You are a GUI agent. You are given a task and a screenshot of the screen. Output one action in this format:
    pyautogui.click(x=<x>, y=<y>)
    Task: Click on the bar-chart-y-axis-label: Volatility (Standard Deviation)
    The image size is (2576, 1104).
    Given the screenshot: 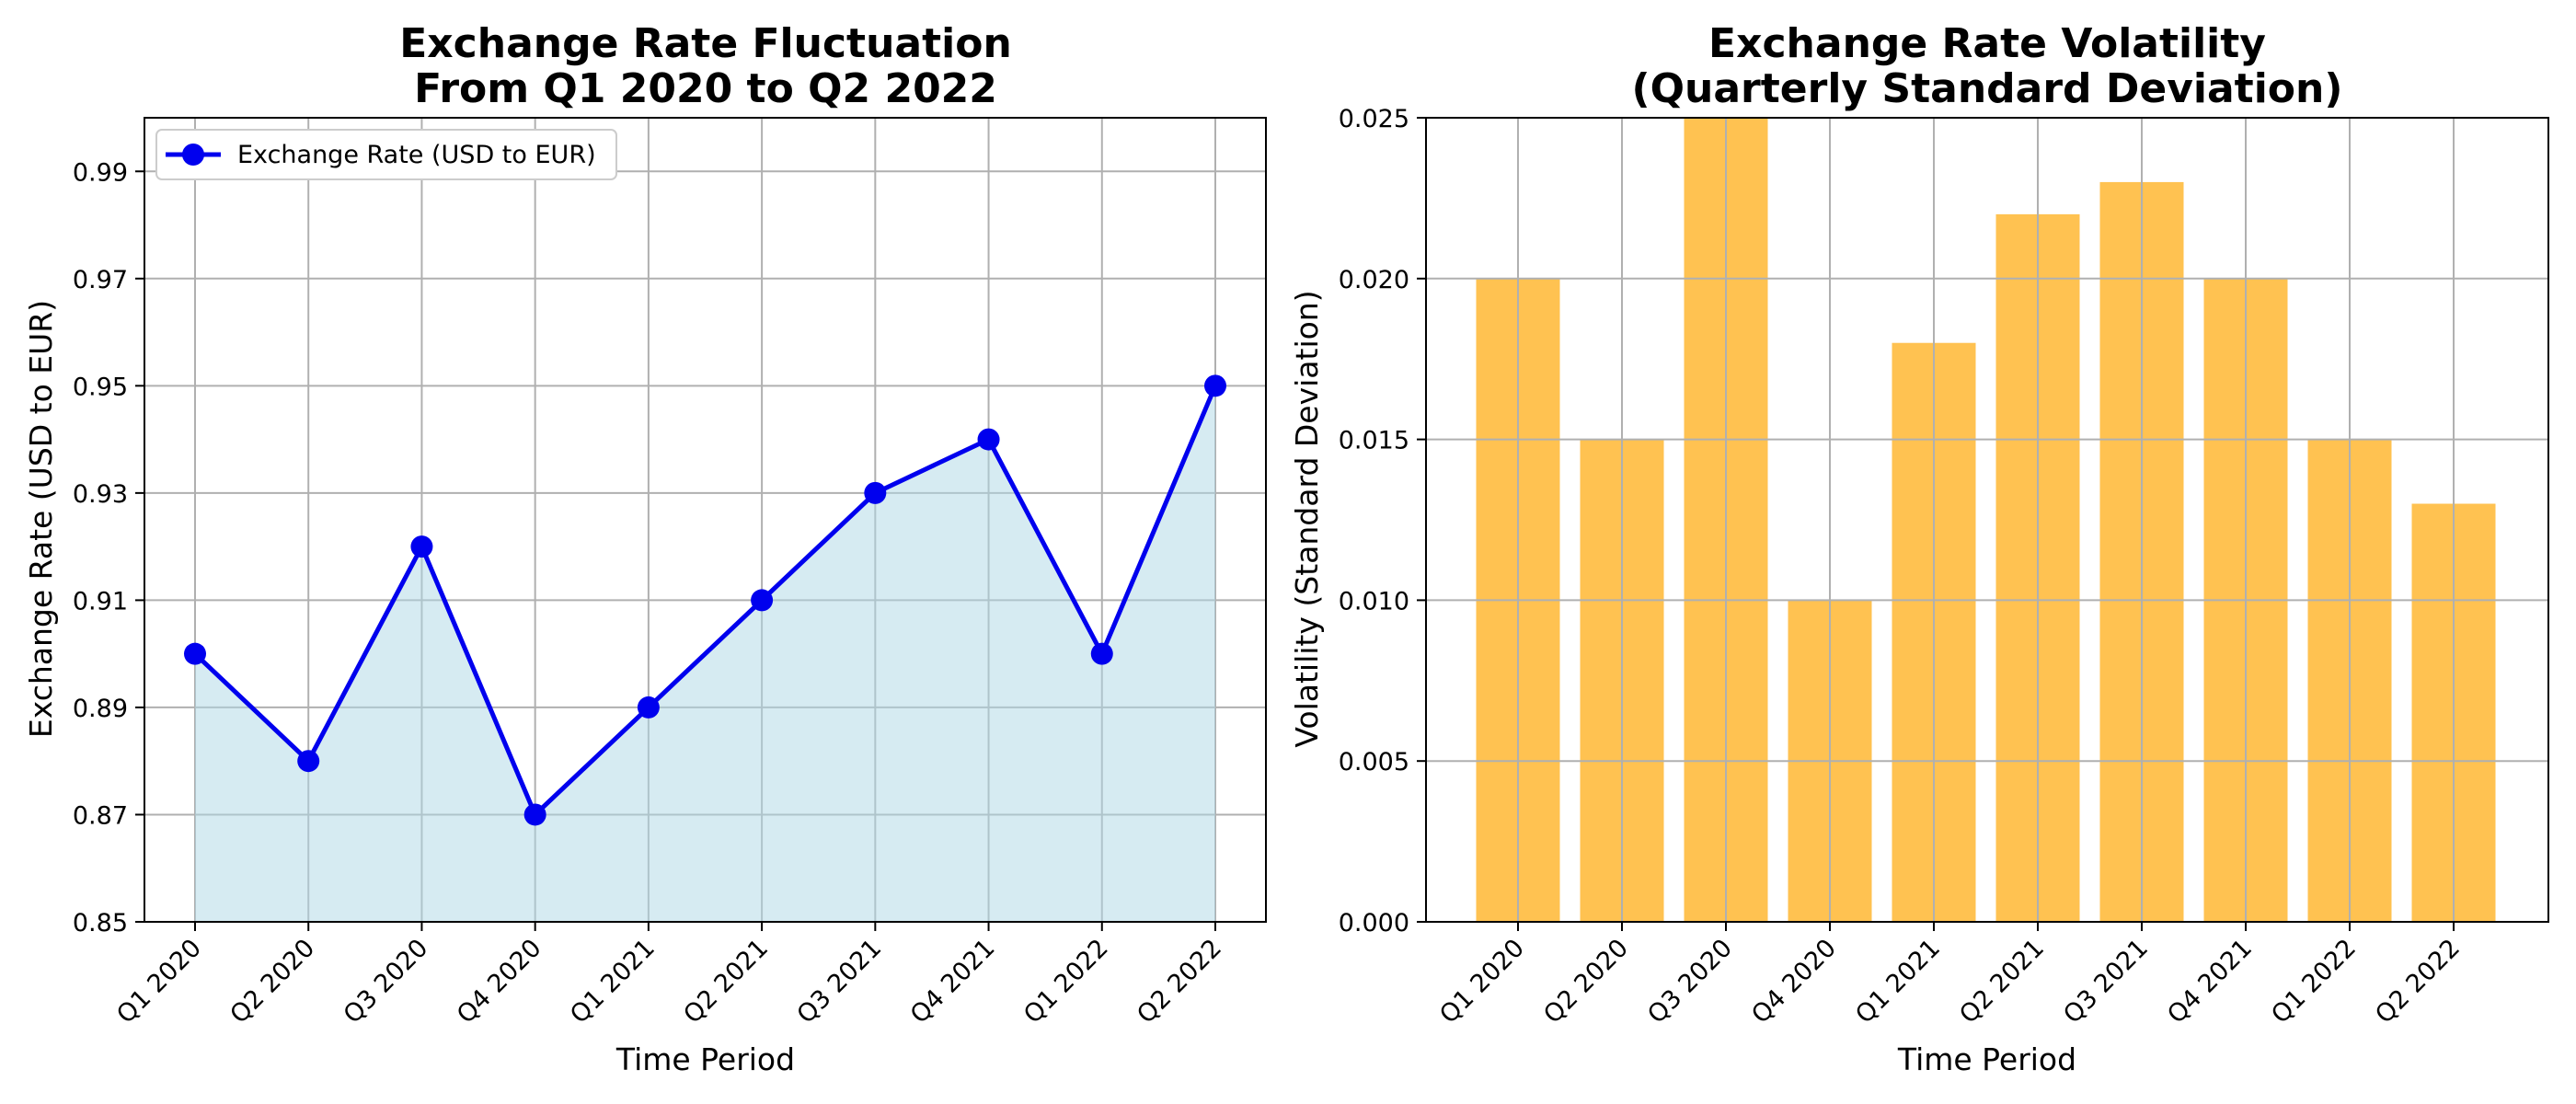 What is the action you would take?
    pyautogui.click(x=1307, y=518)
    